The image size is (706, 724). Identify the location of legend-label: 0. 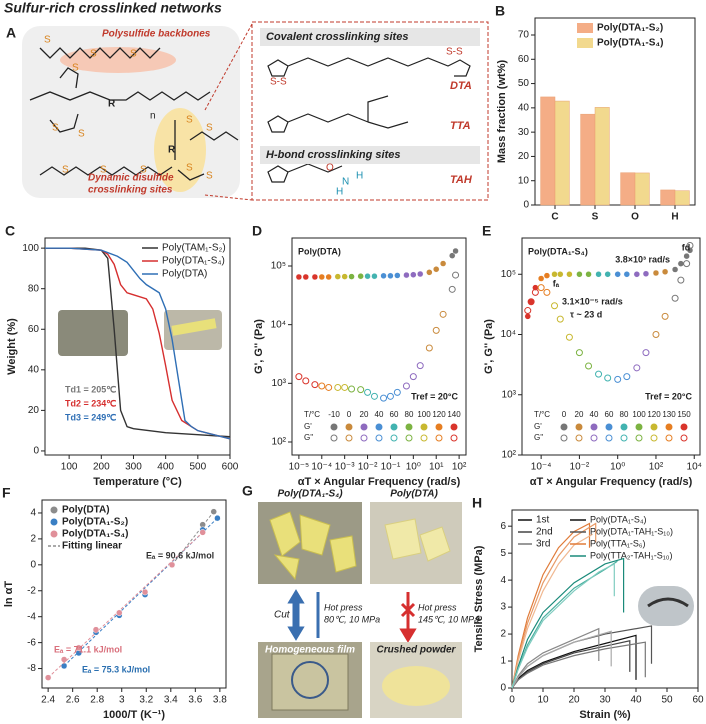
(564, 414).